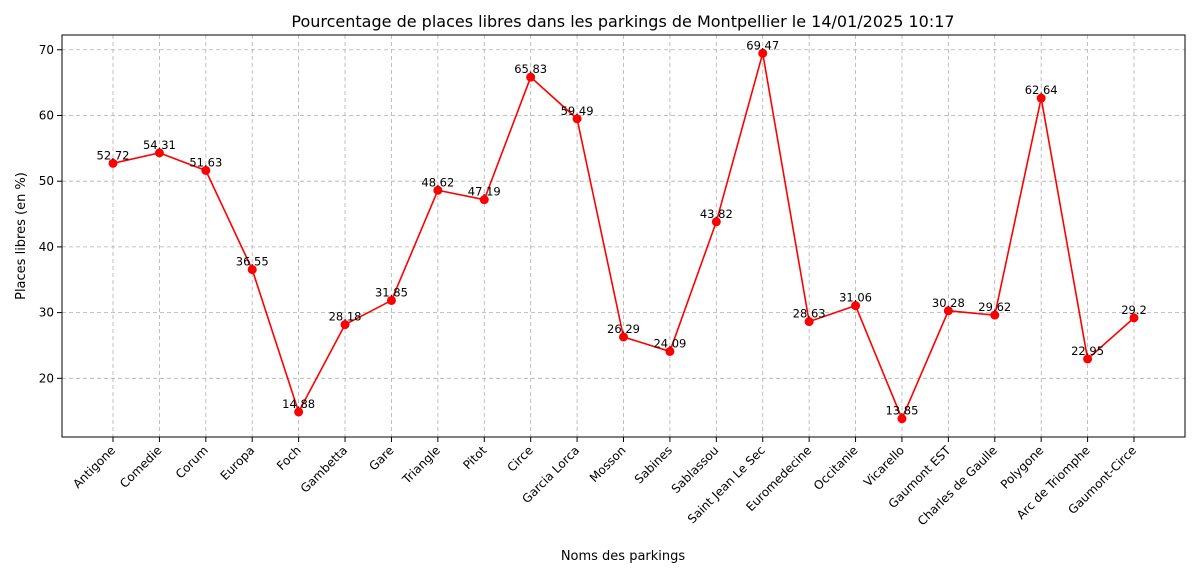 This screenshot has height=575, width=1200. Describe the element at coordinates (1022, 467) in the screenshot. I see `x-tick-label: Polygone` at that location.